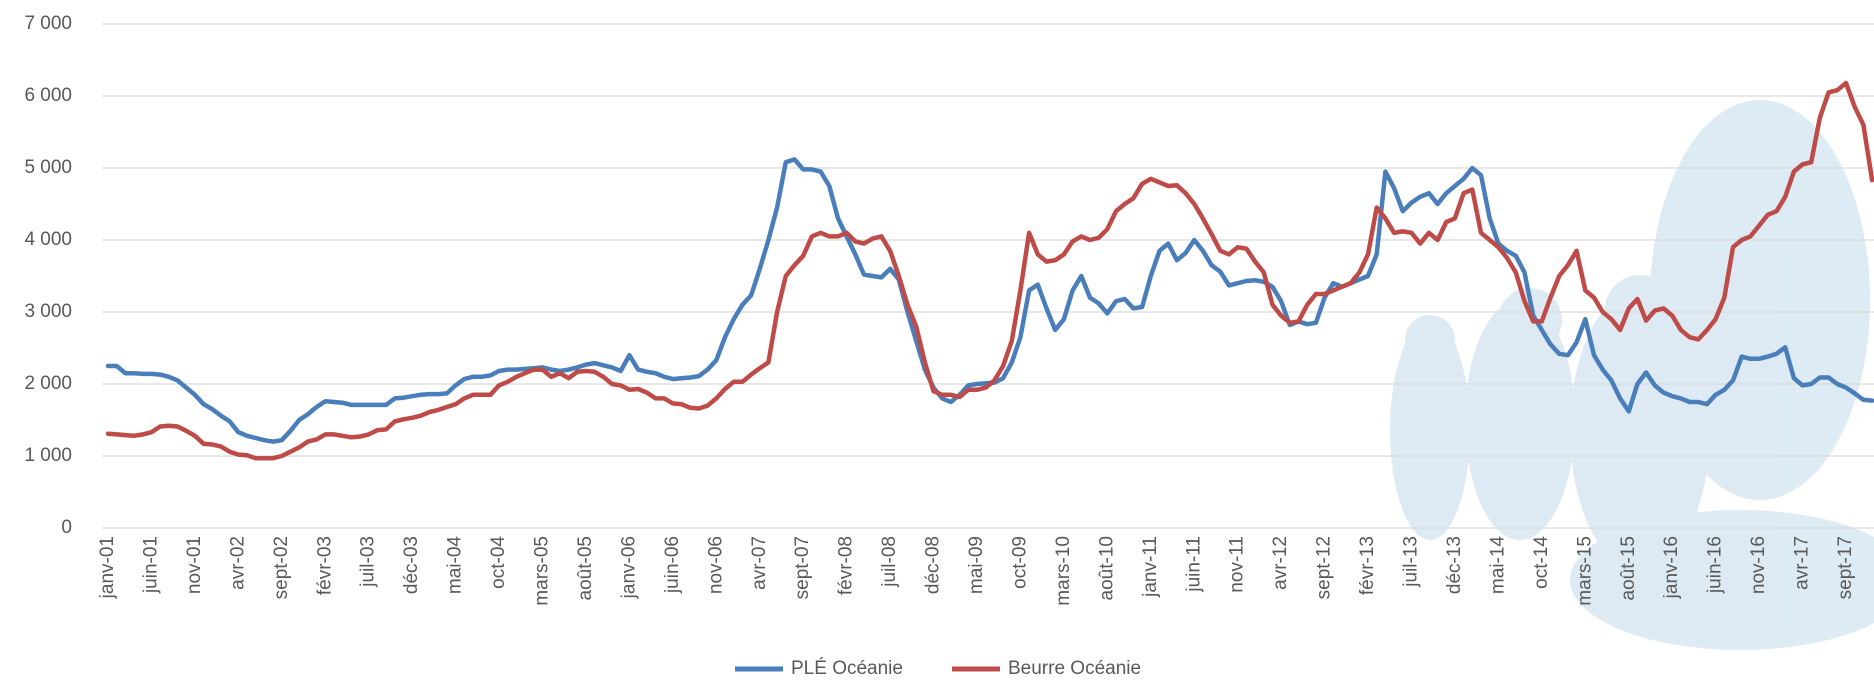 The height and width of the screenshot is (681, 1874). Describe the element at coordinates (107, 567) in the screenshot. I see `x-tick-label: janv-01` at that location.